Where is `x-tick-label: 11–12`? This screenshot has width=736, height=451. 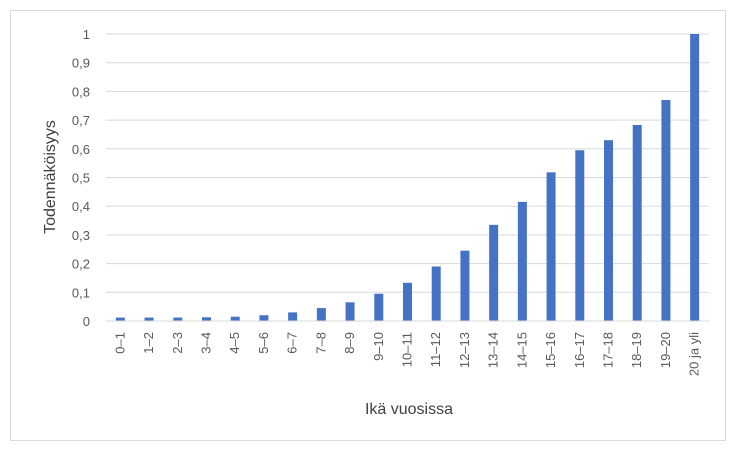
x-tick-label: 11–12 is located at coordinates (435, 349).